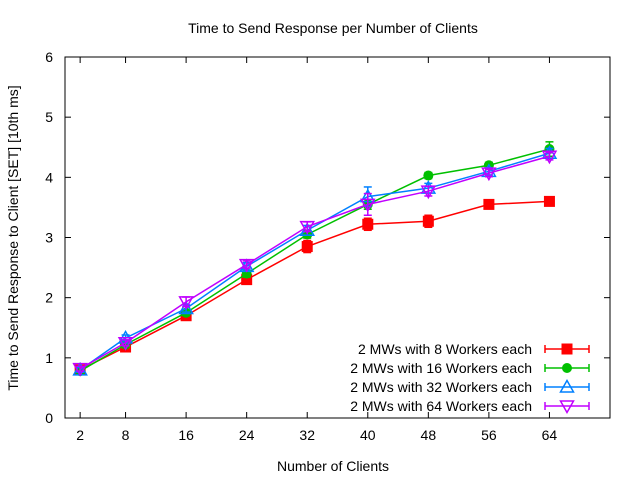 Image resolution: width=640 pixels, height=480 pixels. I want to click on legend-label: 2 MWs with 8 Workers each, so click(445, 349).